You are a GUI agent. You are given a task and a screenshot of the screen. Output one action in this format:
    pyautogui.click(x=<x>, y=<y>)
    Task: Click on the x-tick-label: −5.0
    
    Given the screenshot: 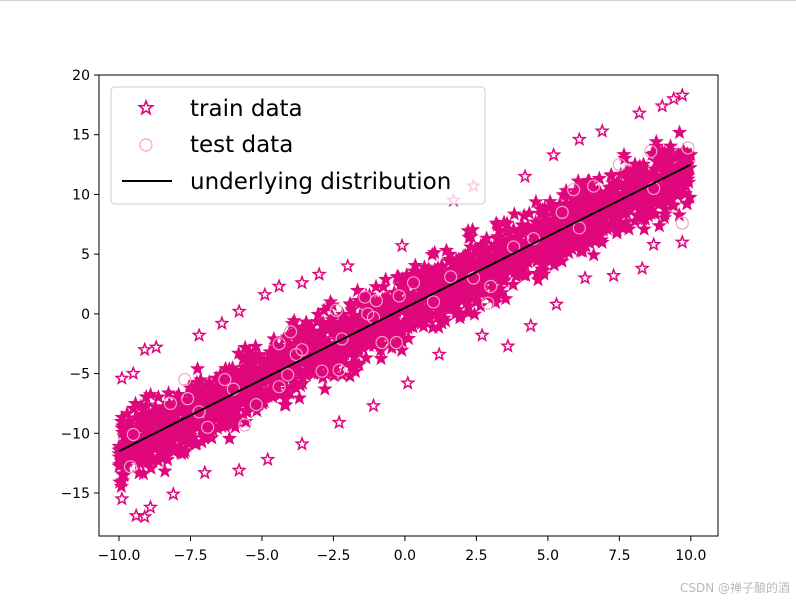 What is the action you would take?
    pyautogui.click(x=262, y=556)
    